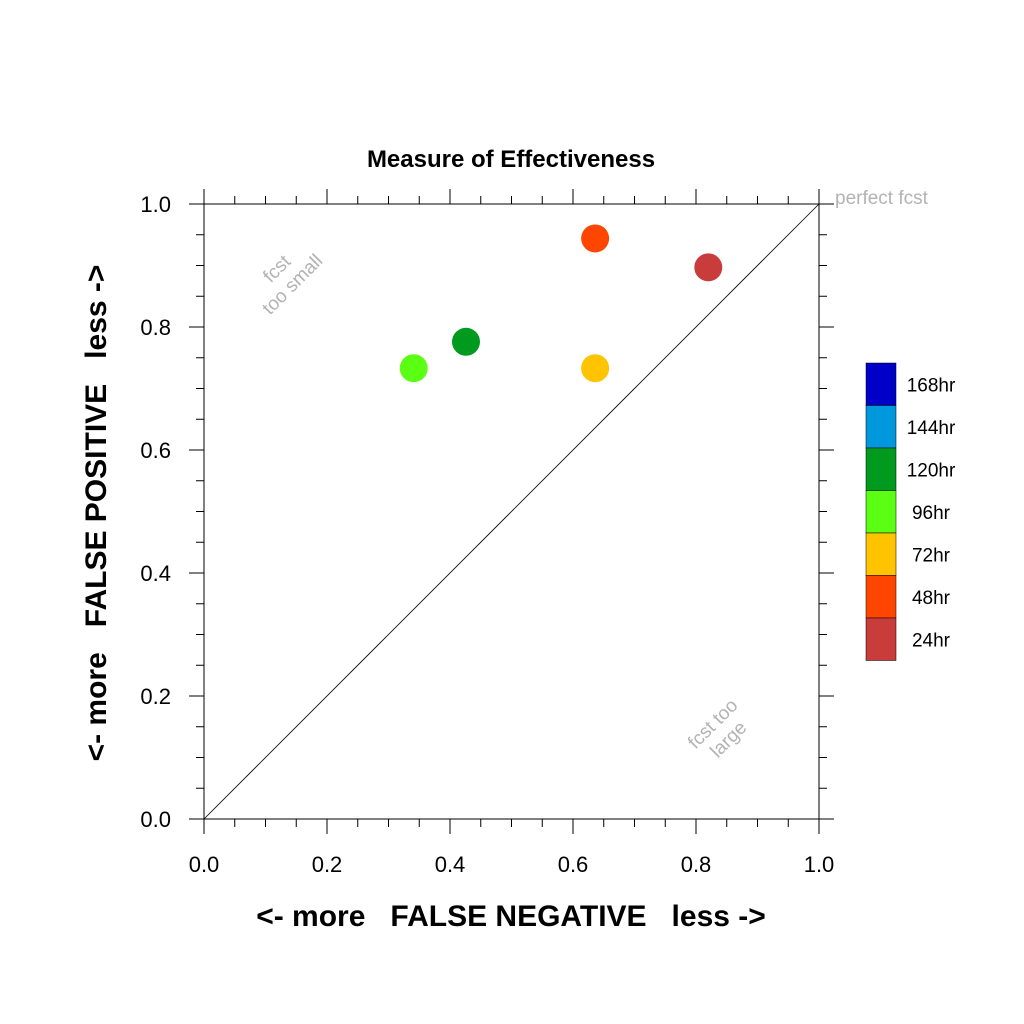  Describe the element at coordinates (931, 555) in the screenshot. I see `legend-label-72hr: 72hr` at that location.